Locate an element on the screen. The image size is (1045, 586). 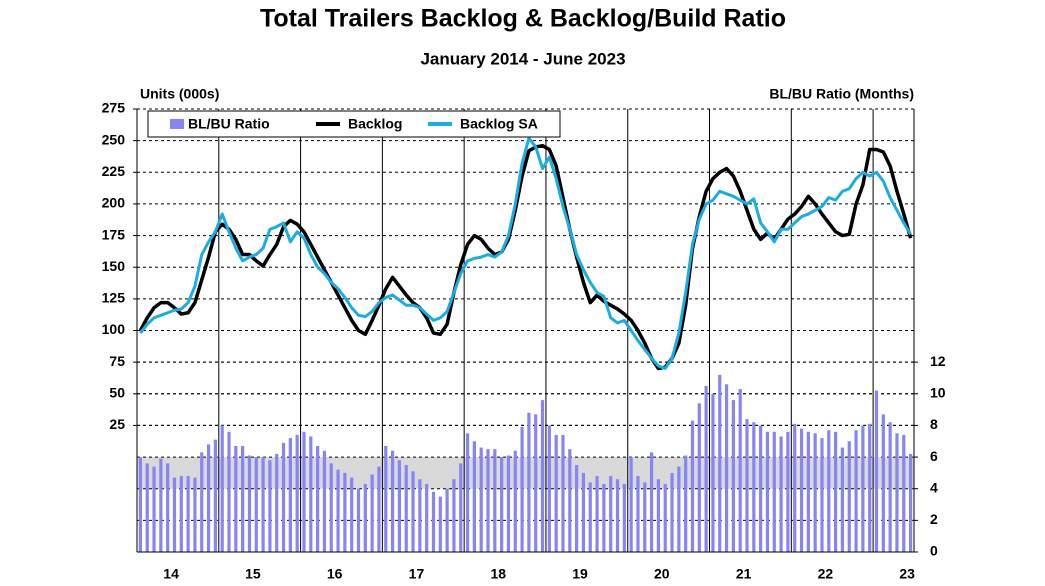
x-tick-label: 20 is located at coordinates (662, 574).